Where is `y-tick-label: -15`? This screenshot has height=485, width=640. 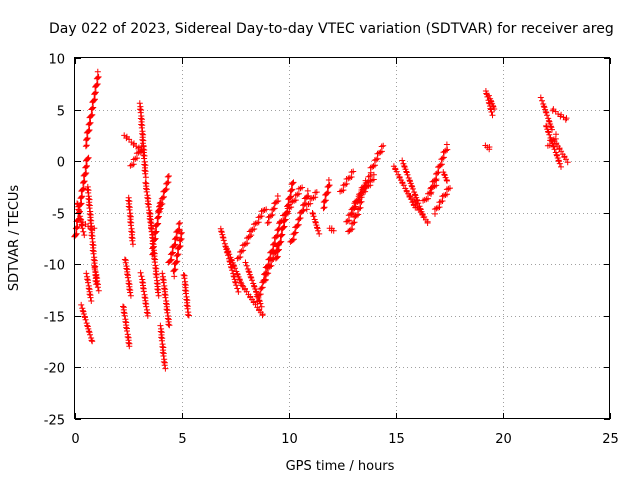
y-tick-label: -15 is located at coordinates (54, 318).